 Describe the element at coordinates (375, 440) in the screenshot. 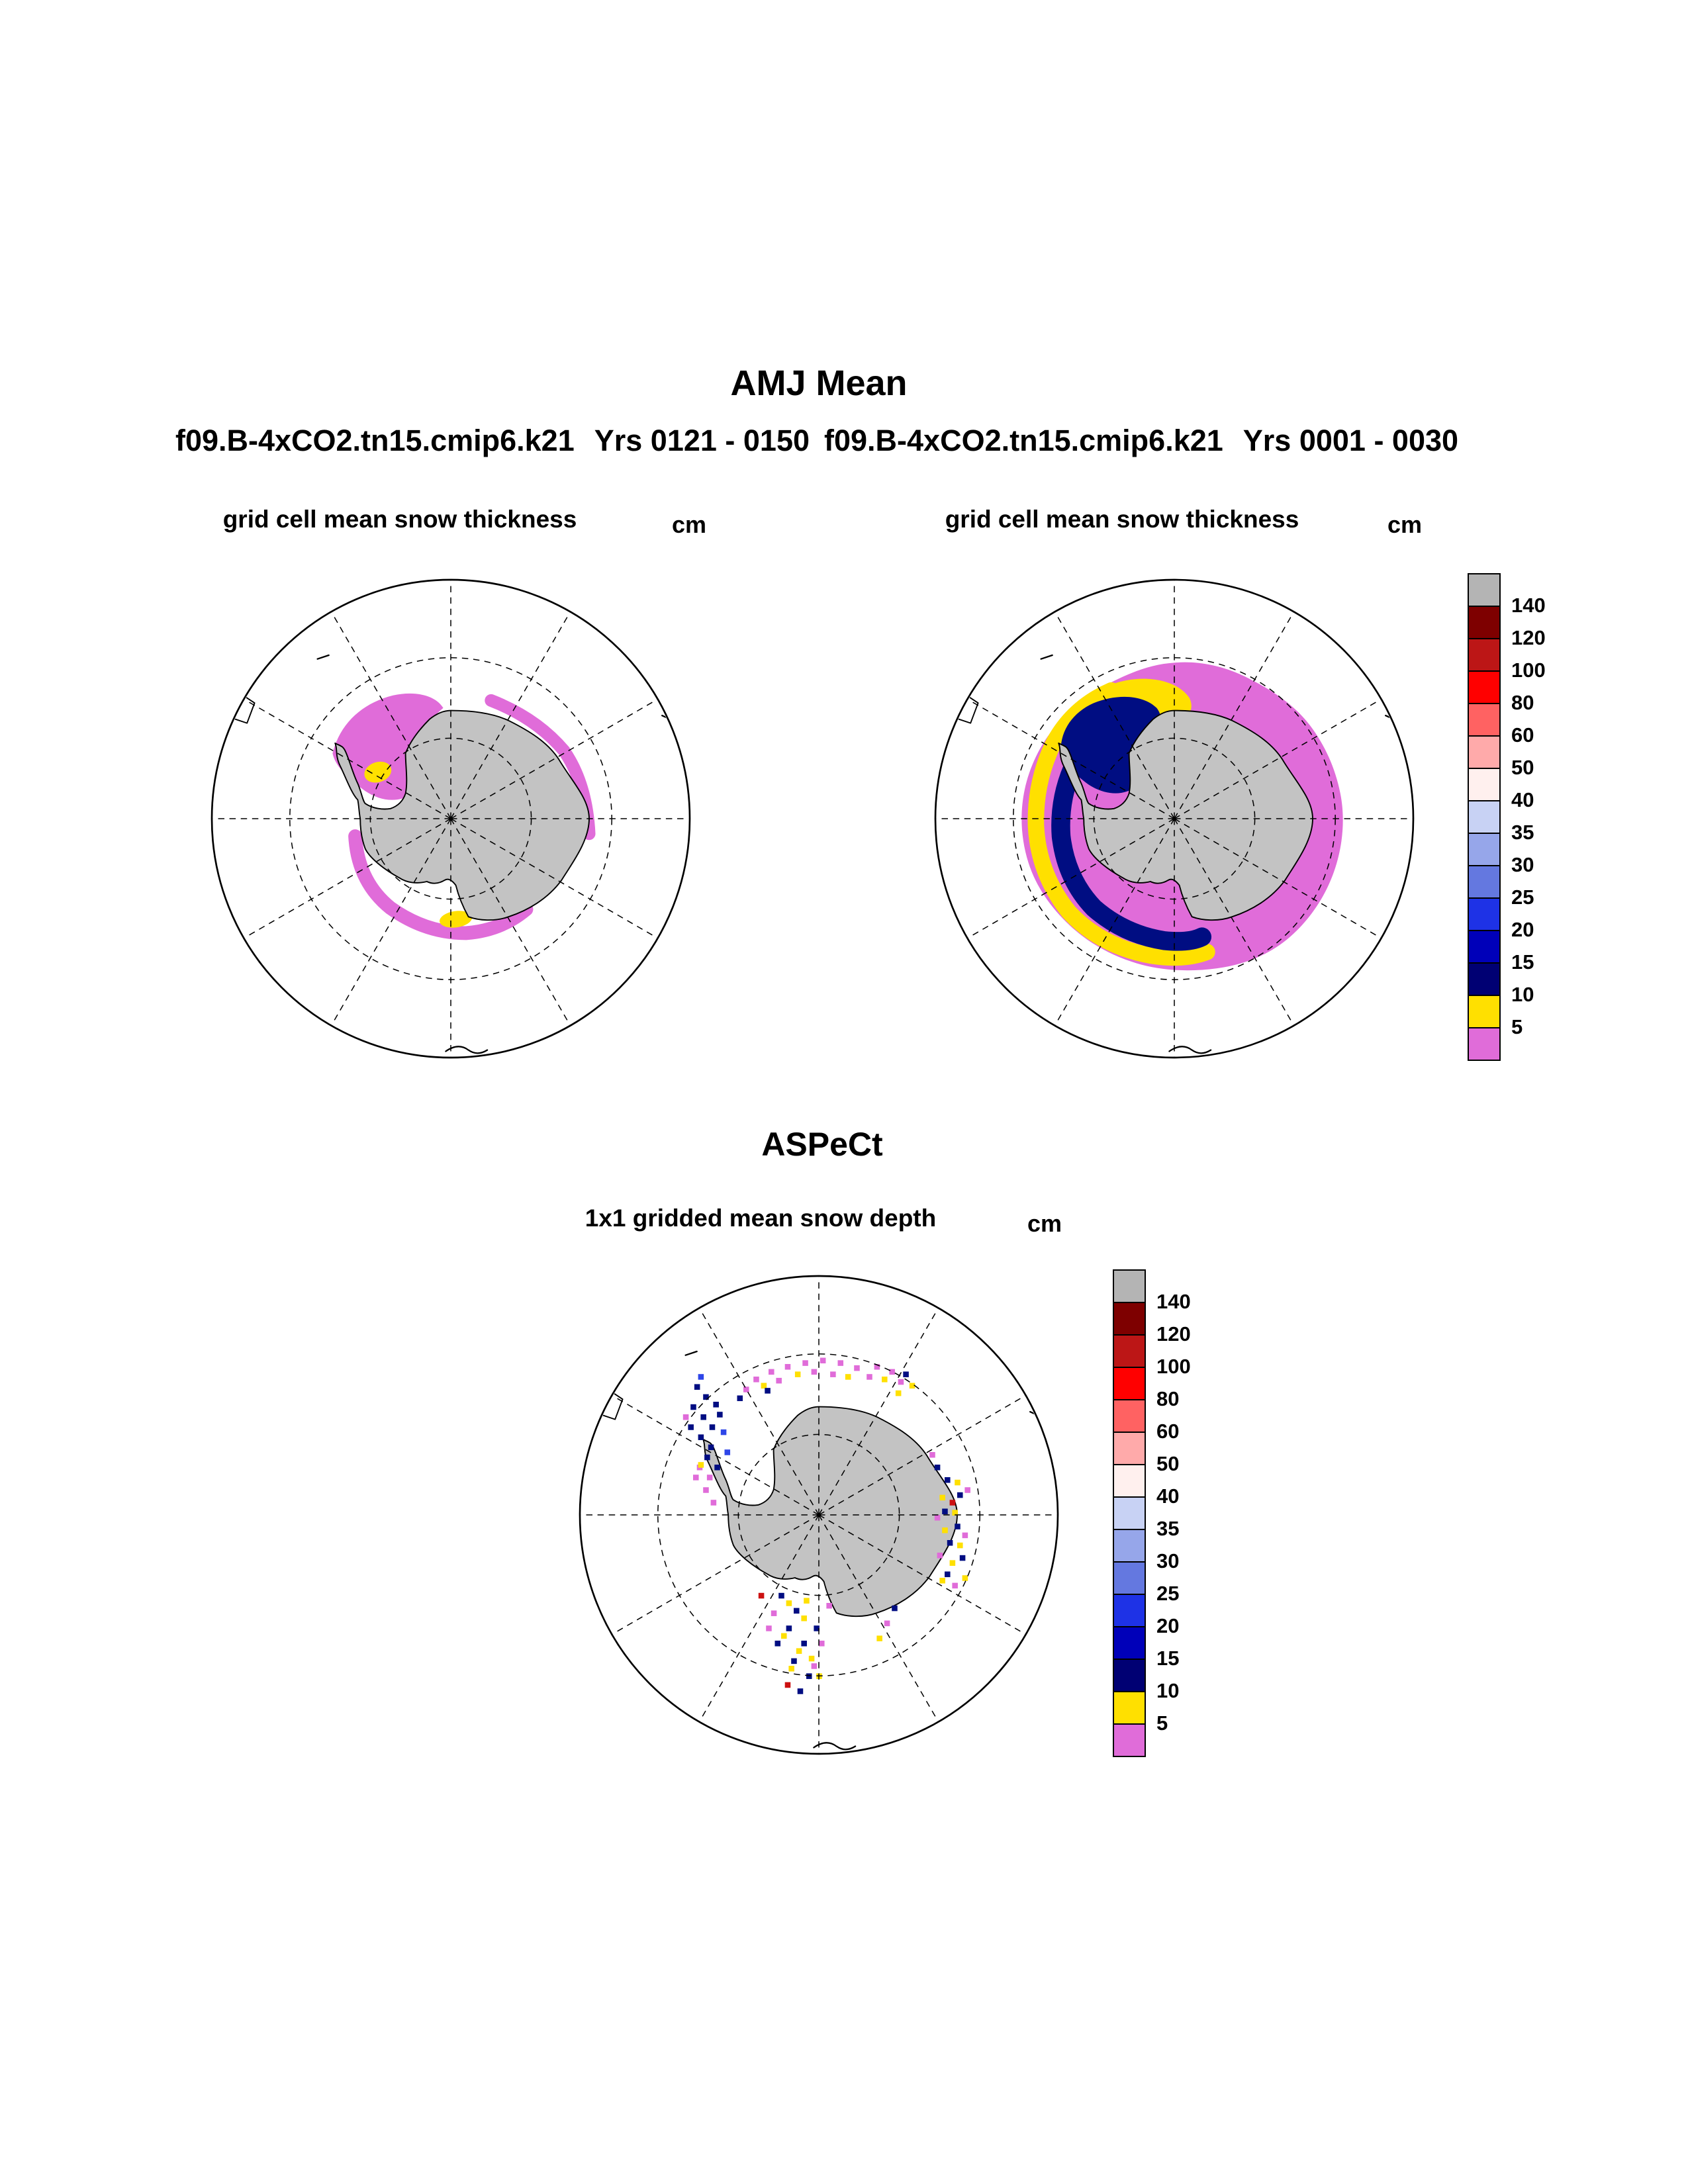

I see `run-label-left: f09.B-4xCO2.tn15.cmip6.k21` at that location.